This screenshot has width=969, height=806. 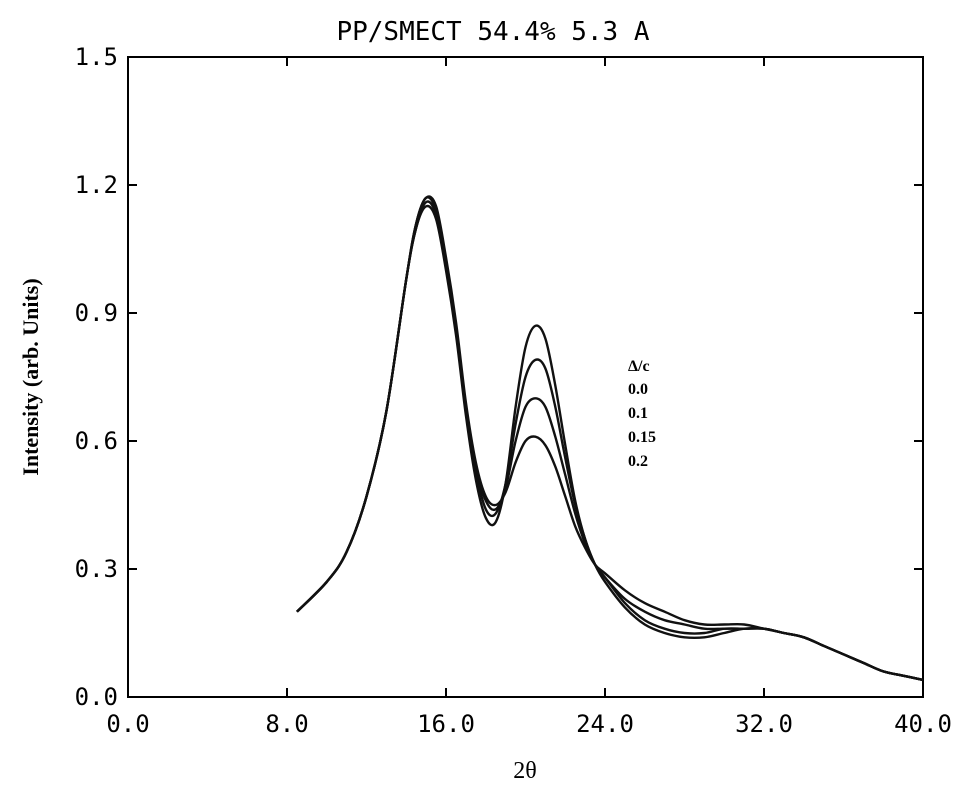 I want to click on legend: Δ/c 0.0 0.1 0.15 0.2, so click(x=642, y=414).